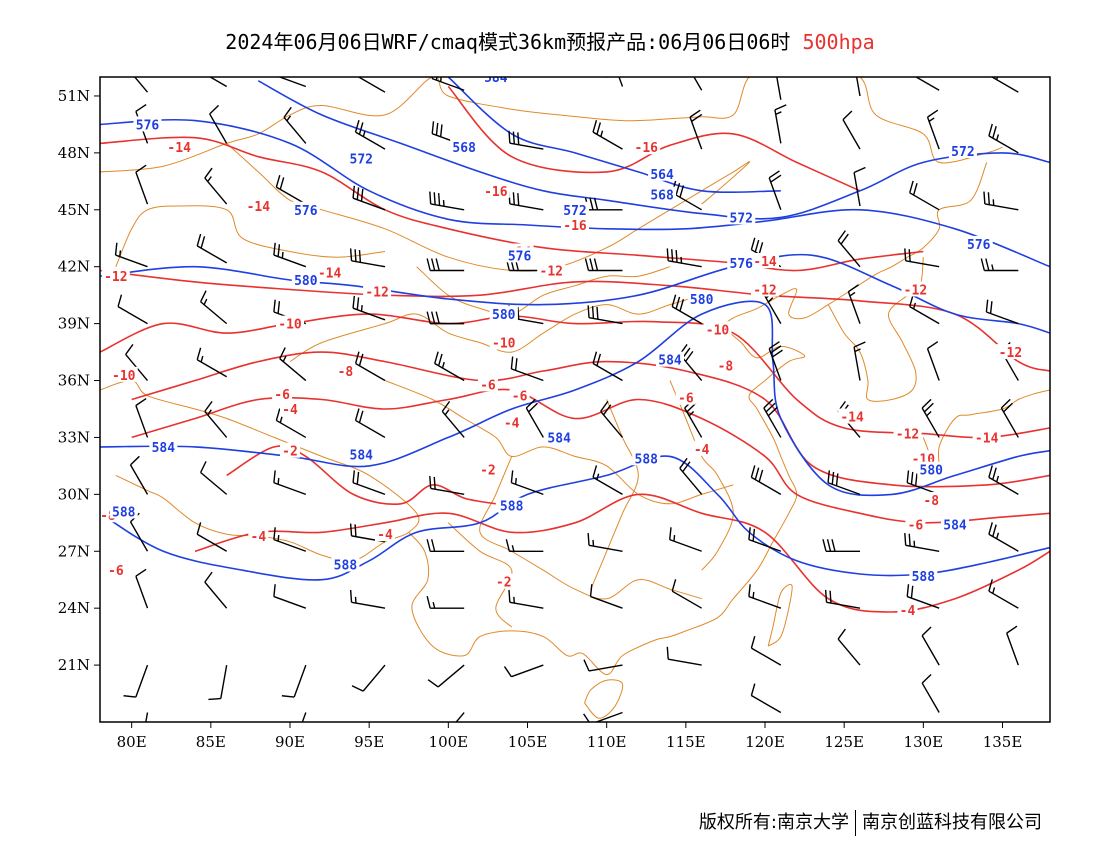 This screenshot has height=850, width=1100. Describe the element at coordinates (924, 577) in the screenshot. I see `height-label: 588` at that location.